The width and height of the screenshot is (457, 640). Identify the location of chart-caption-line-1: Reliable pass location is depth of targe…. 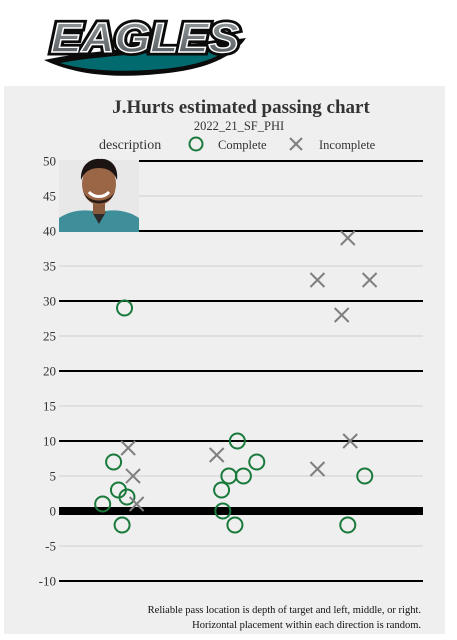
(284, 610).